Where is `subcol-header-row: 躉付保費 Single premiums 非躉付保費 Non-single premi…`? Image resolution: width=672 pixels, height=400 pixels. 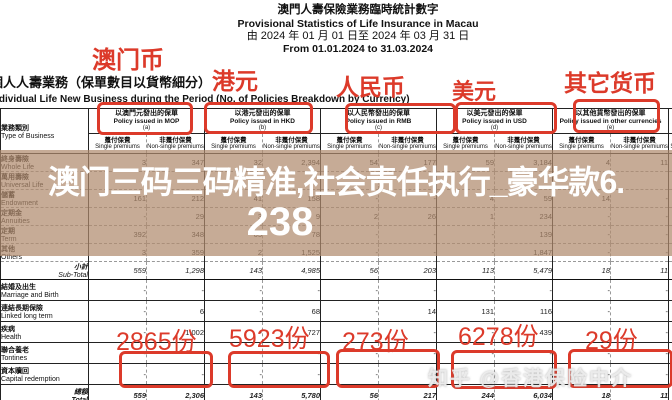 subcol-header-row: 躉付保費 Single premiums 非躉付保費 Non-single premi… is located at coordinates (336, 143).